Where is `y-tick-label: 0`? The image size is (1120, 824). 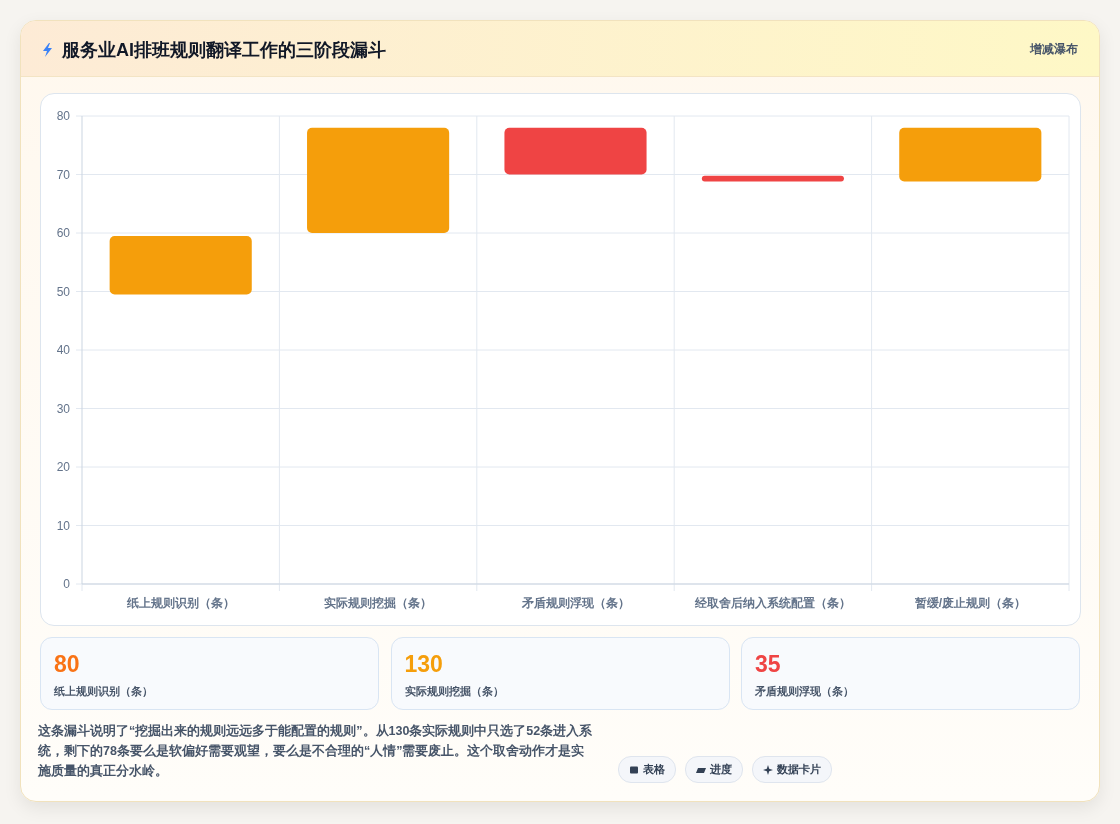
y-tick-label: 0 is located at coordinates (67, 584).